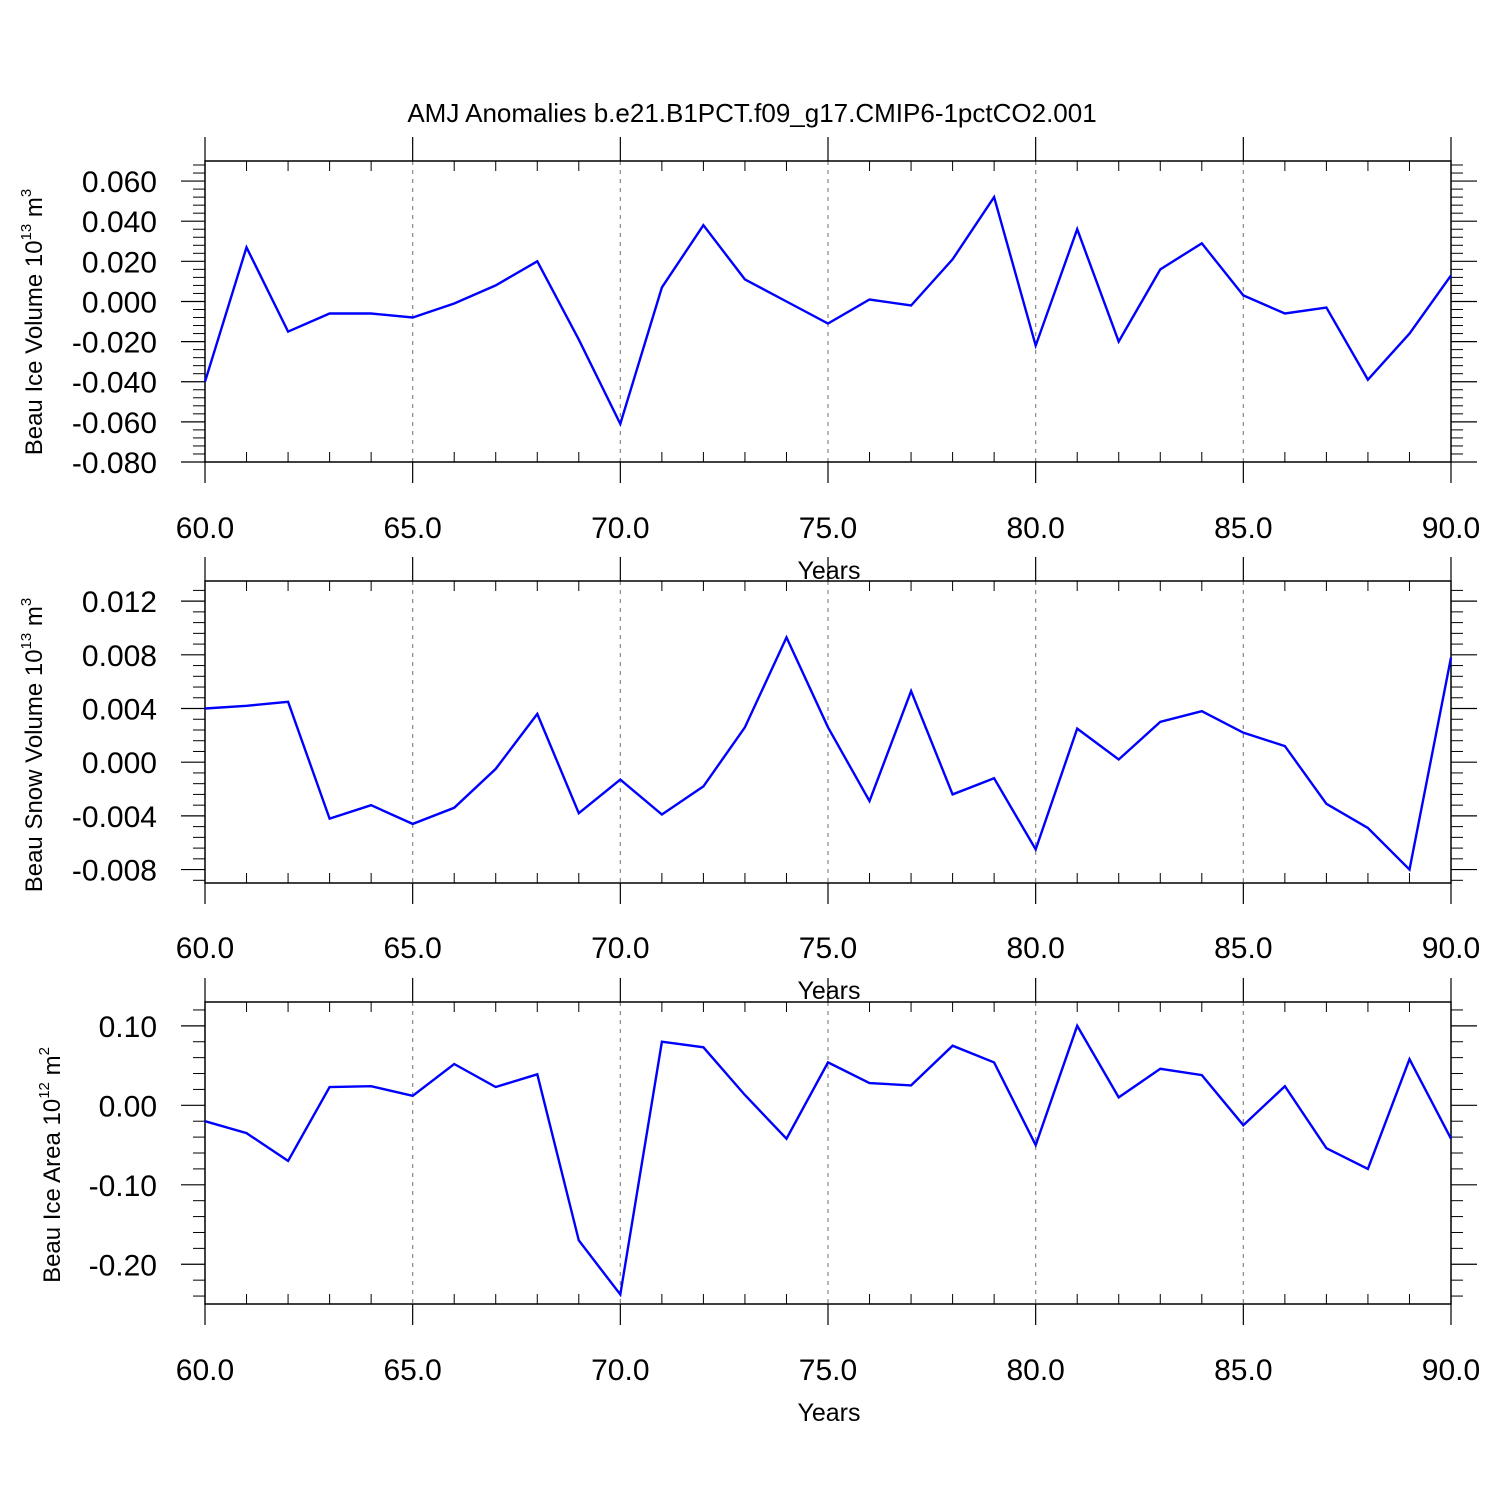  I want to click on y-axis-title: Beau Ice Area 1012 m2, so click(51, 1165).